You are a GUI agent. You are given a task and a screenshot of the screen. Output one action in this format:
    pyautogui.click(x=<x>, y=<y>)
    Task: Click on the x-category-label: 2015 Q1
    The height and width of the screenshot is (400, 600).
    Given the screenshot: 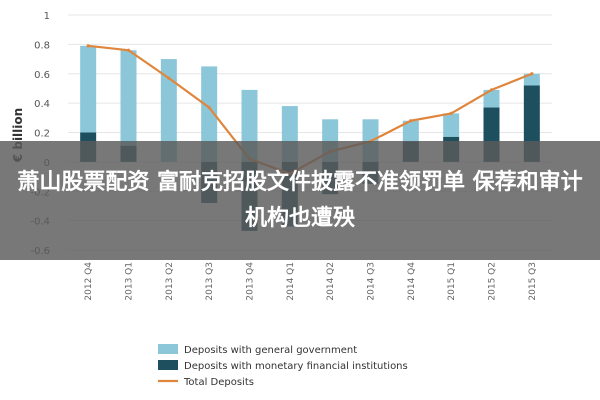 What is the action you would take?
    pyautogui.click(x=452, y=281)
    